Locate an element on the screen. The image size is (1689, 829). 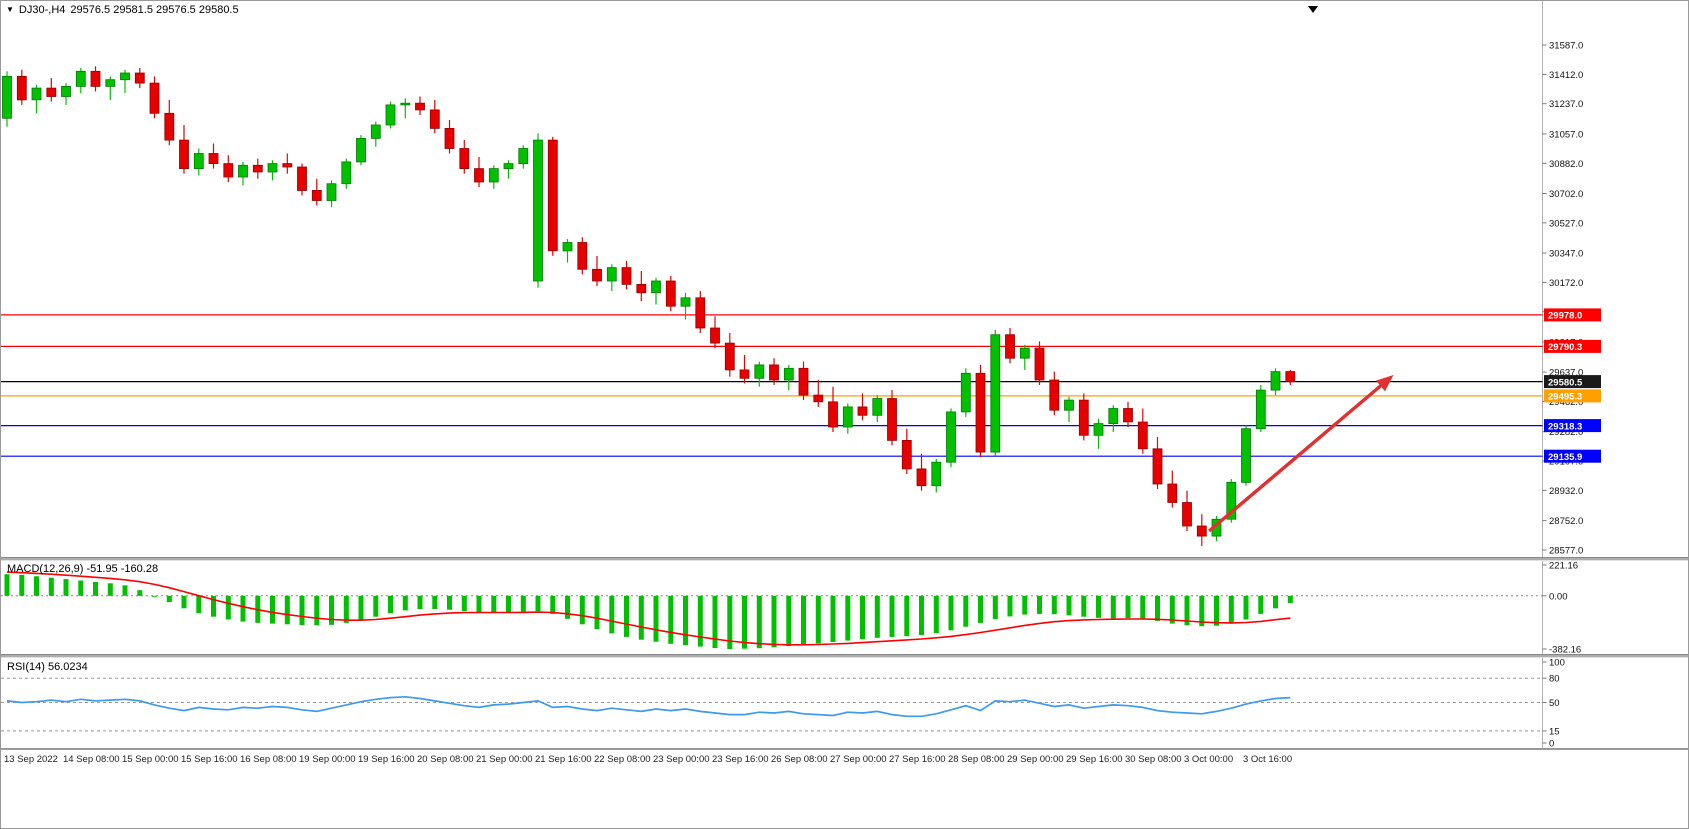
svg-text: -382.16 is located at coordinates (1565, 650).